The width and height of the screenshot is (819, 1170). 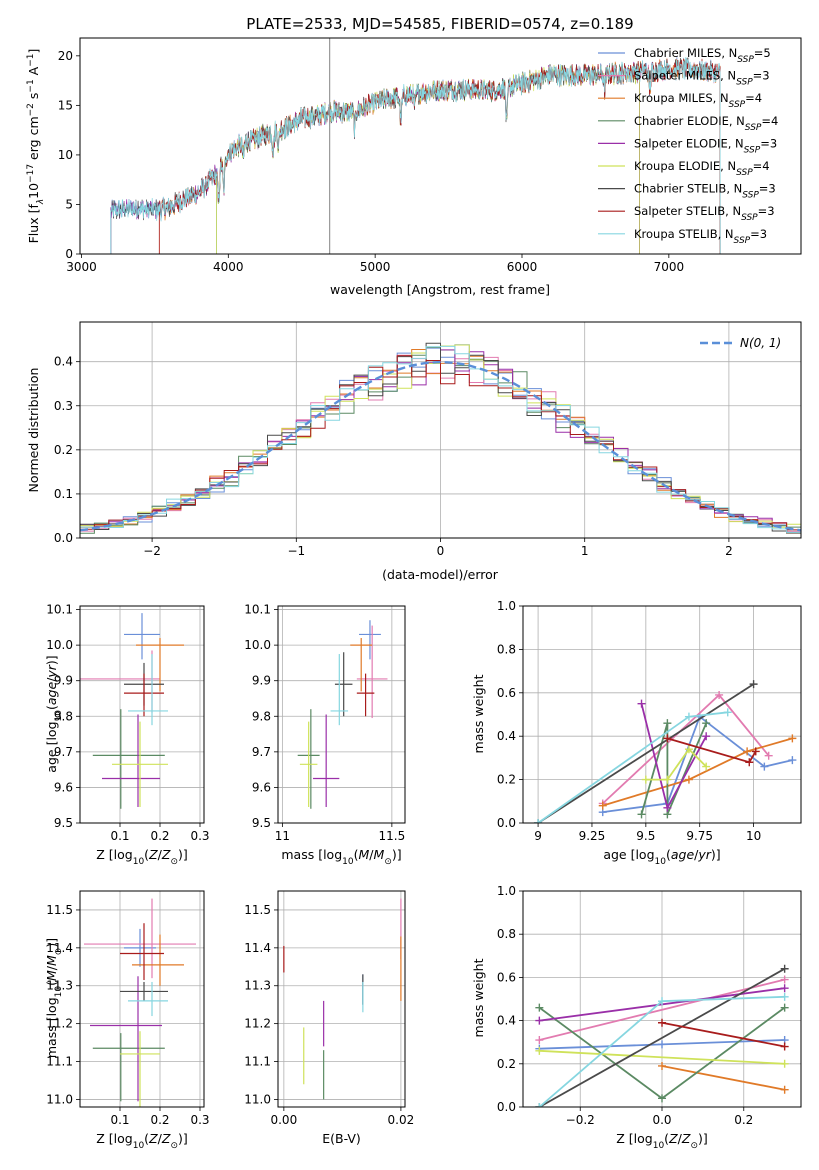 I want to click on legend-entry: N(0, 1), so click(x=760, y=343).